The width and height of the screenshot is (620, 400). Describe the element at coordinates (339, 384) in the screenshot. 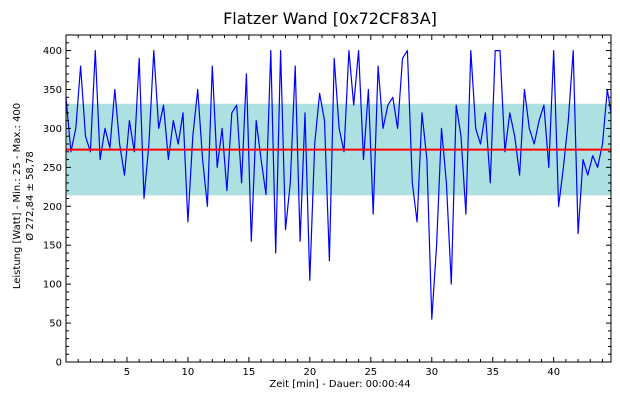

I see `x-axis-label: Zeit [min] - Dauer: 00:00:44` at that location.